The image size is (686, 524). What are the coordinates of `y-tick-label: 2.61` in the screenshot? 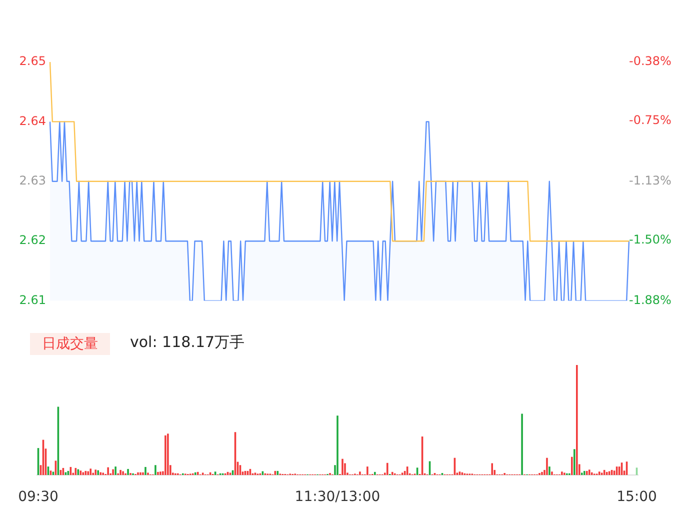 It's located at (32, 299).